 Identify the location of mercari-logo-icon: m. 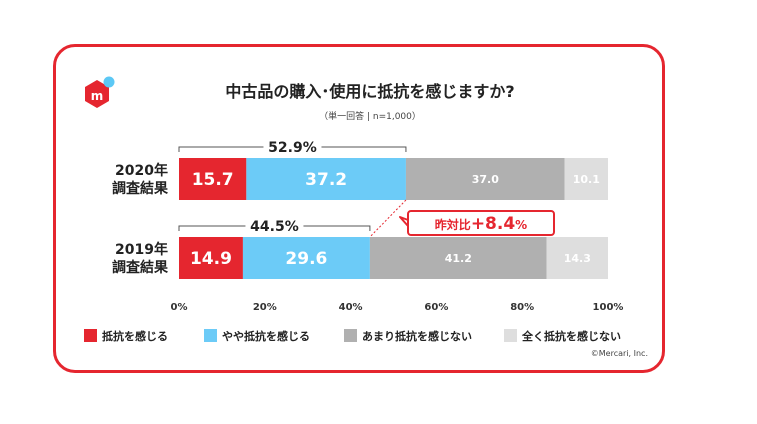
(100, 92).